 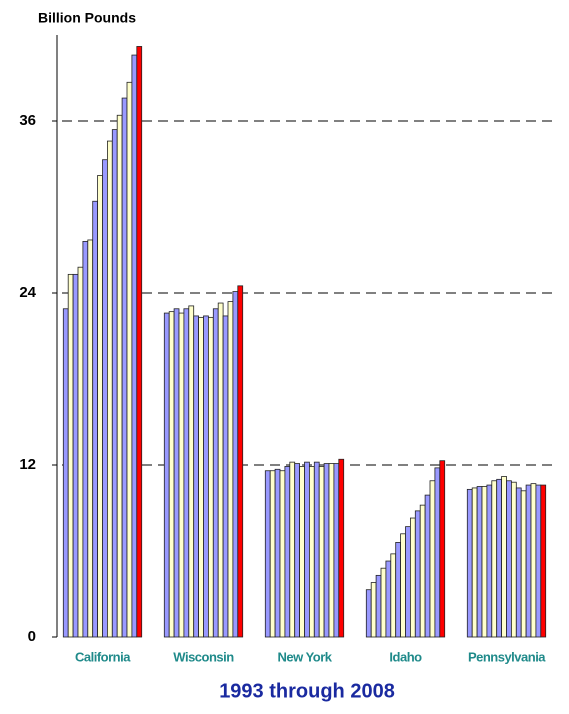 I want to click on x-tick-label: Idaho, so click(x=405, y=656).